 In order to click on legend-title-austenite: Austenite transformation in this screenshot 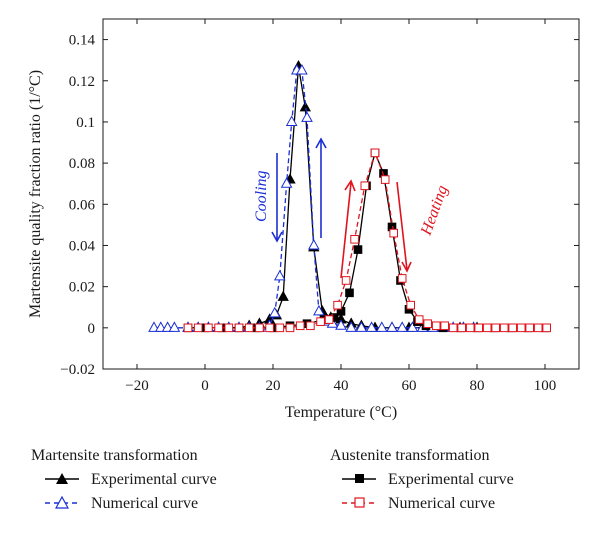, I will do `click(410, 455)`.